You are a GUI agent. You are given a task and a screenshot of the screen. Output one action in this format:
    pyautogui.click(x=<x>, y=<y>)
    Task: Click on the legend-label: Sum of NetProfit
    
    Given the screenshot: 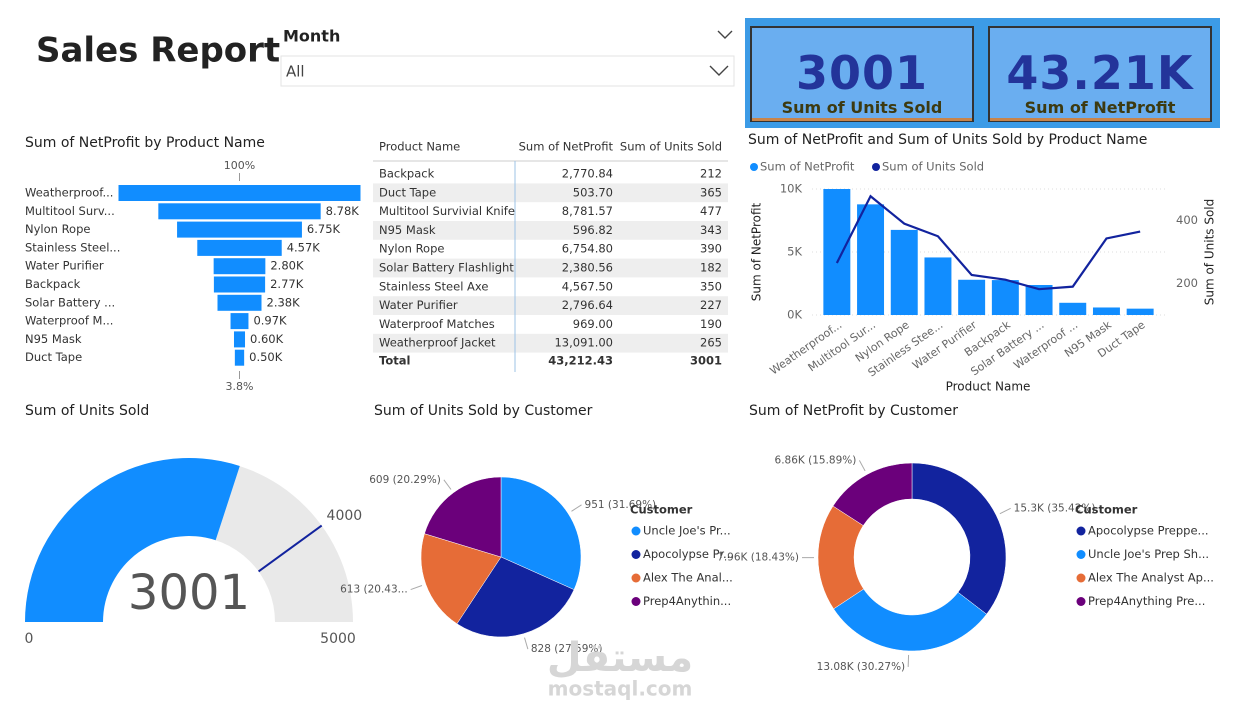 What is the action you would take?
    pyautogui.click(x=807, y=167)
    